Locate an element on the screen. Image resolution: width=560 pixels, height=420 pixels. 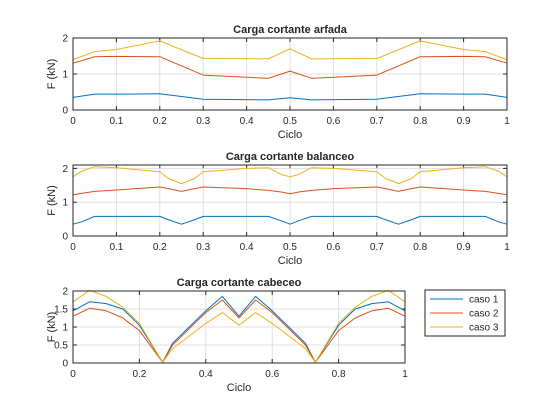
chart-0-x-axis-label: Ciclo is located at coordinates (290, 135).